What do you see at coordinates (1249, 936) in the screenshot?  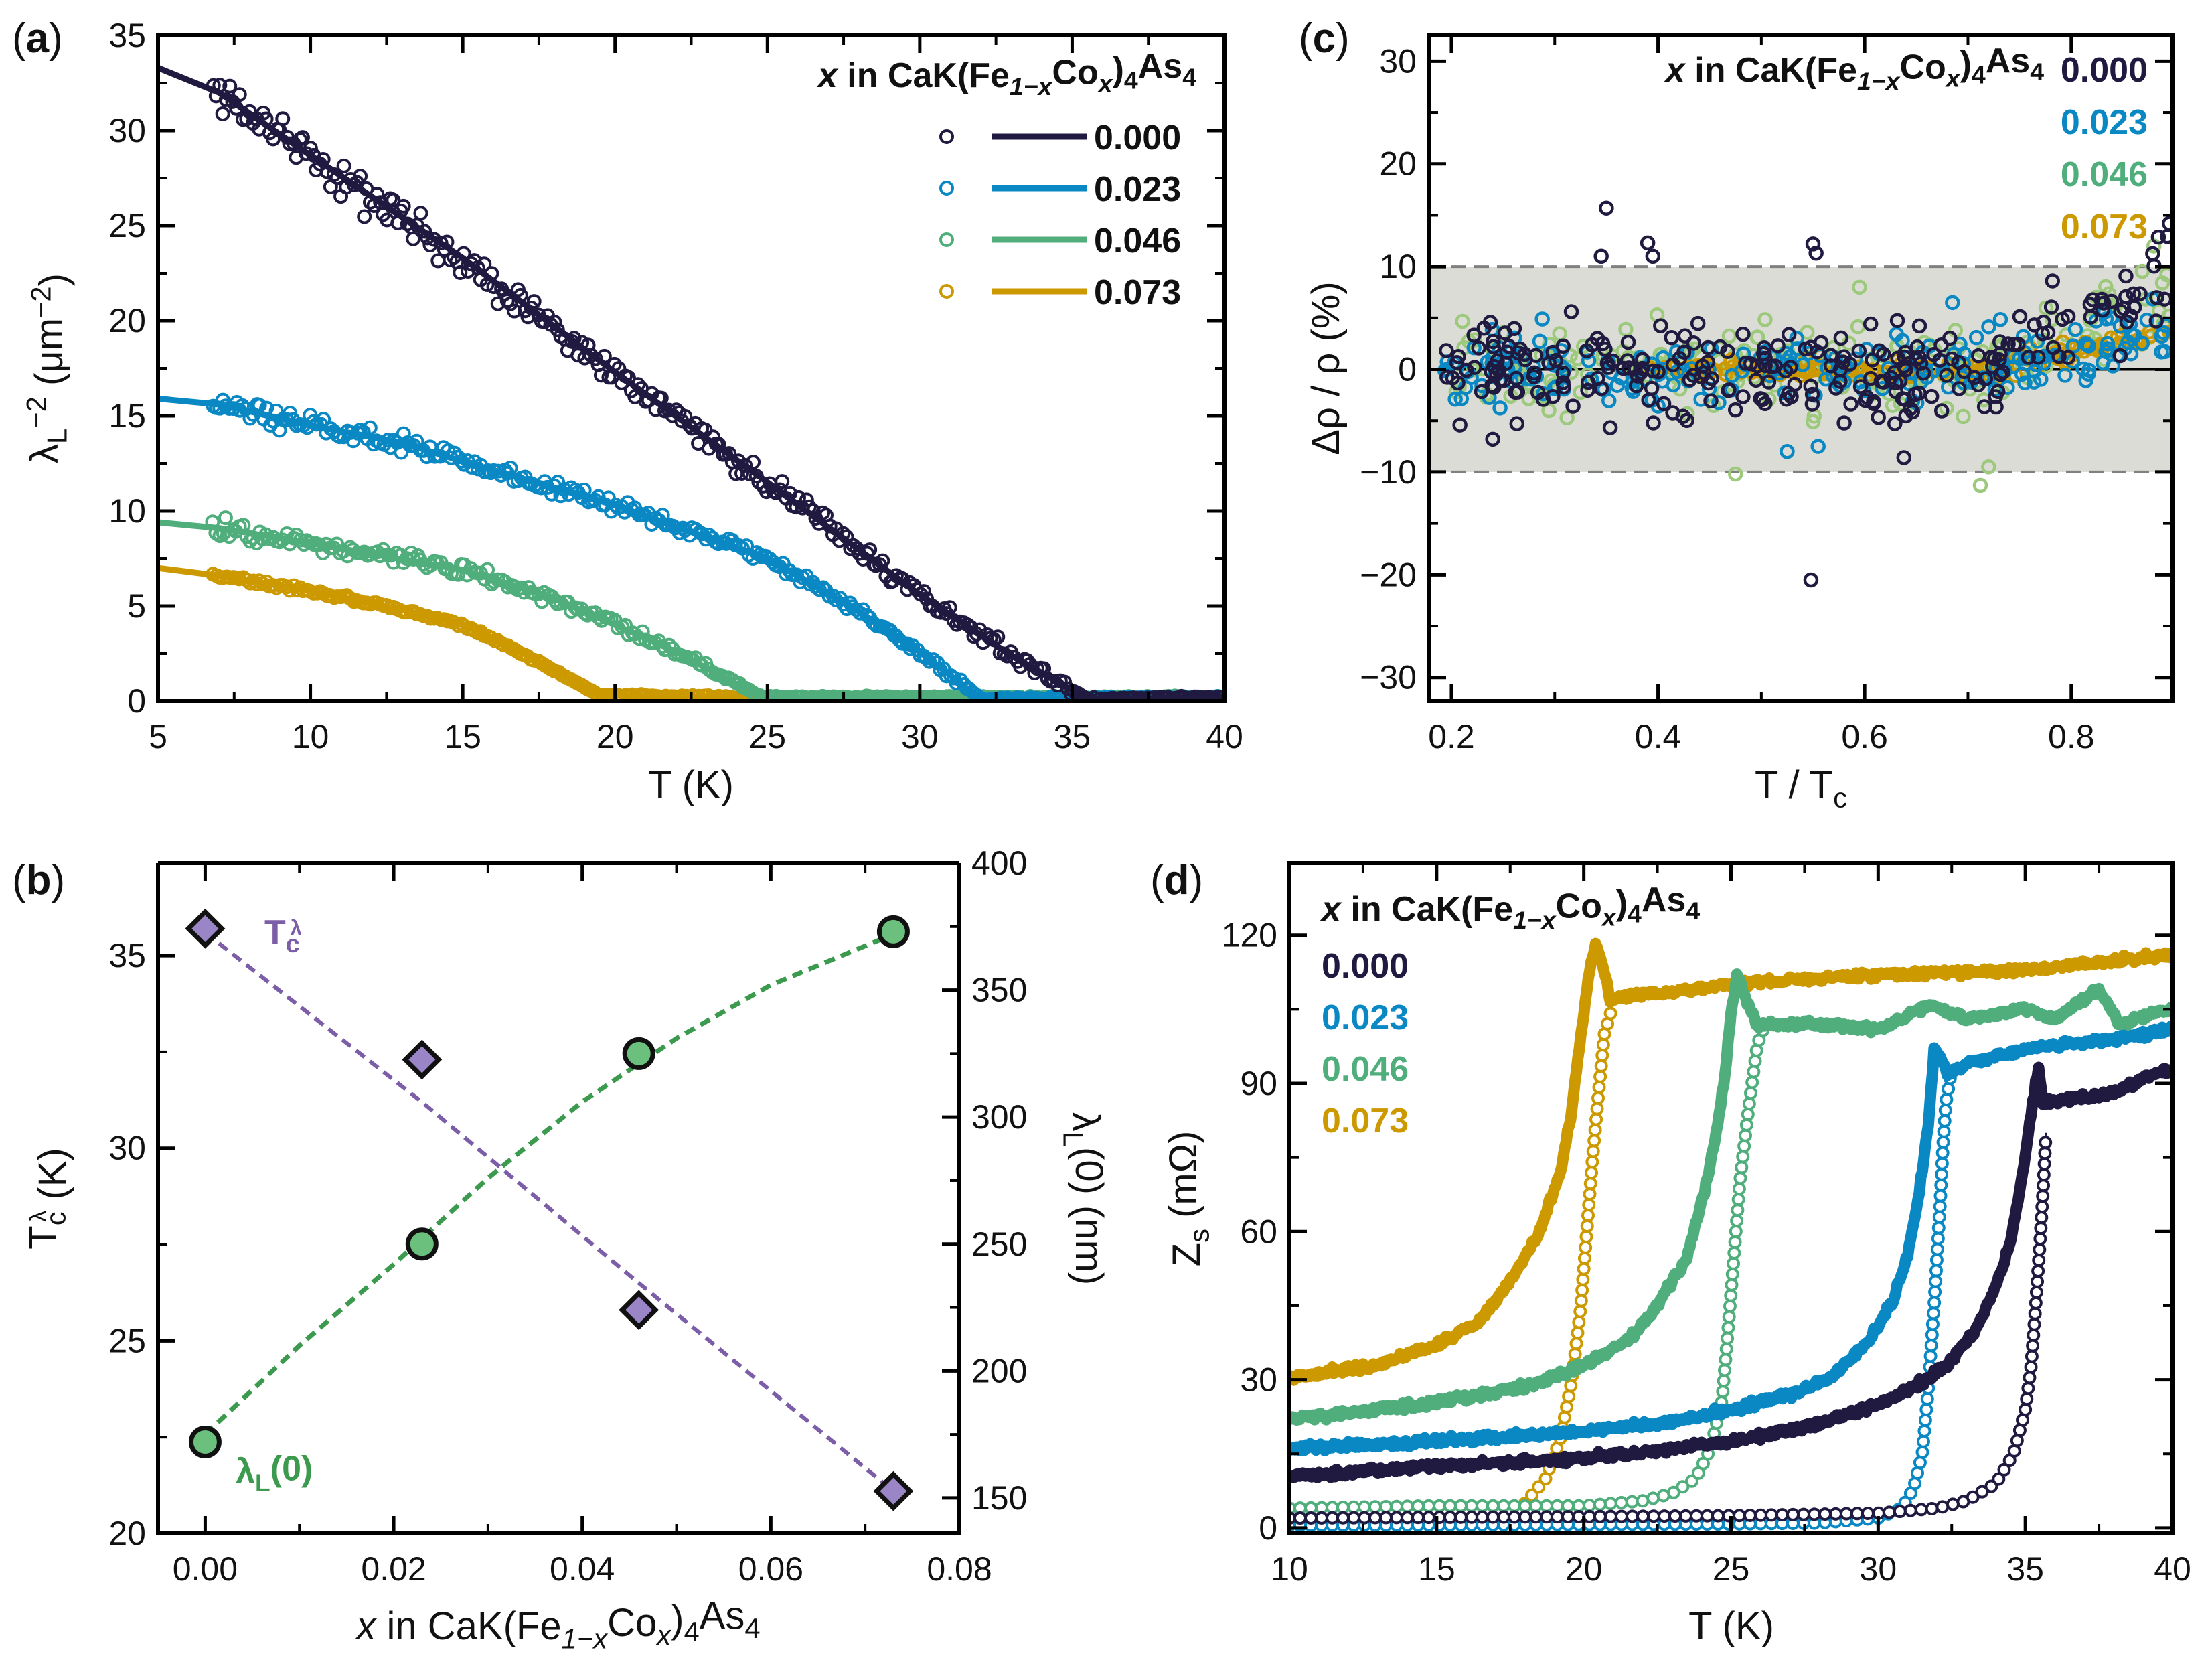 I see `y-tick-label: 120` at bounding box center [1249, 936].